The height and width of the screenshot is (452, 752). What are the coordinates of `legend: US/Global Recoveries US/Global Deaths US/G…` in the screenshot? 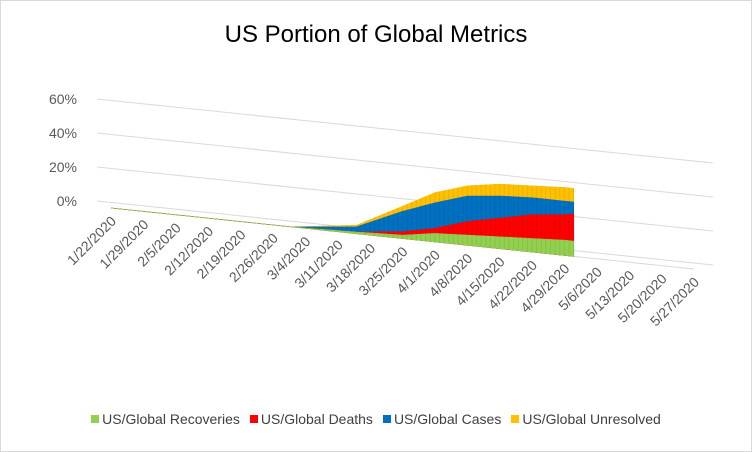 It's located at (376, 419).